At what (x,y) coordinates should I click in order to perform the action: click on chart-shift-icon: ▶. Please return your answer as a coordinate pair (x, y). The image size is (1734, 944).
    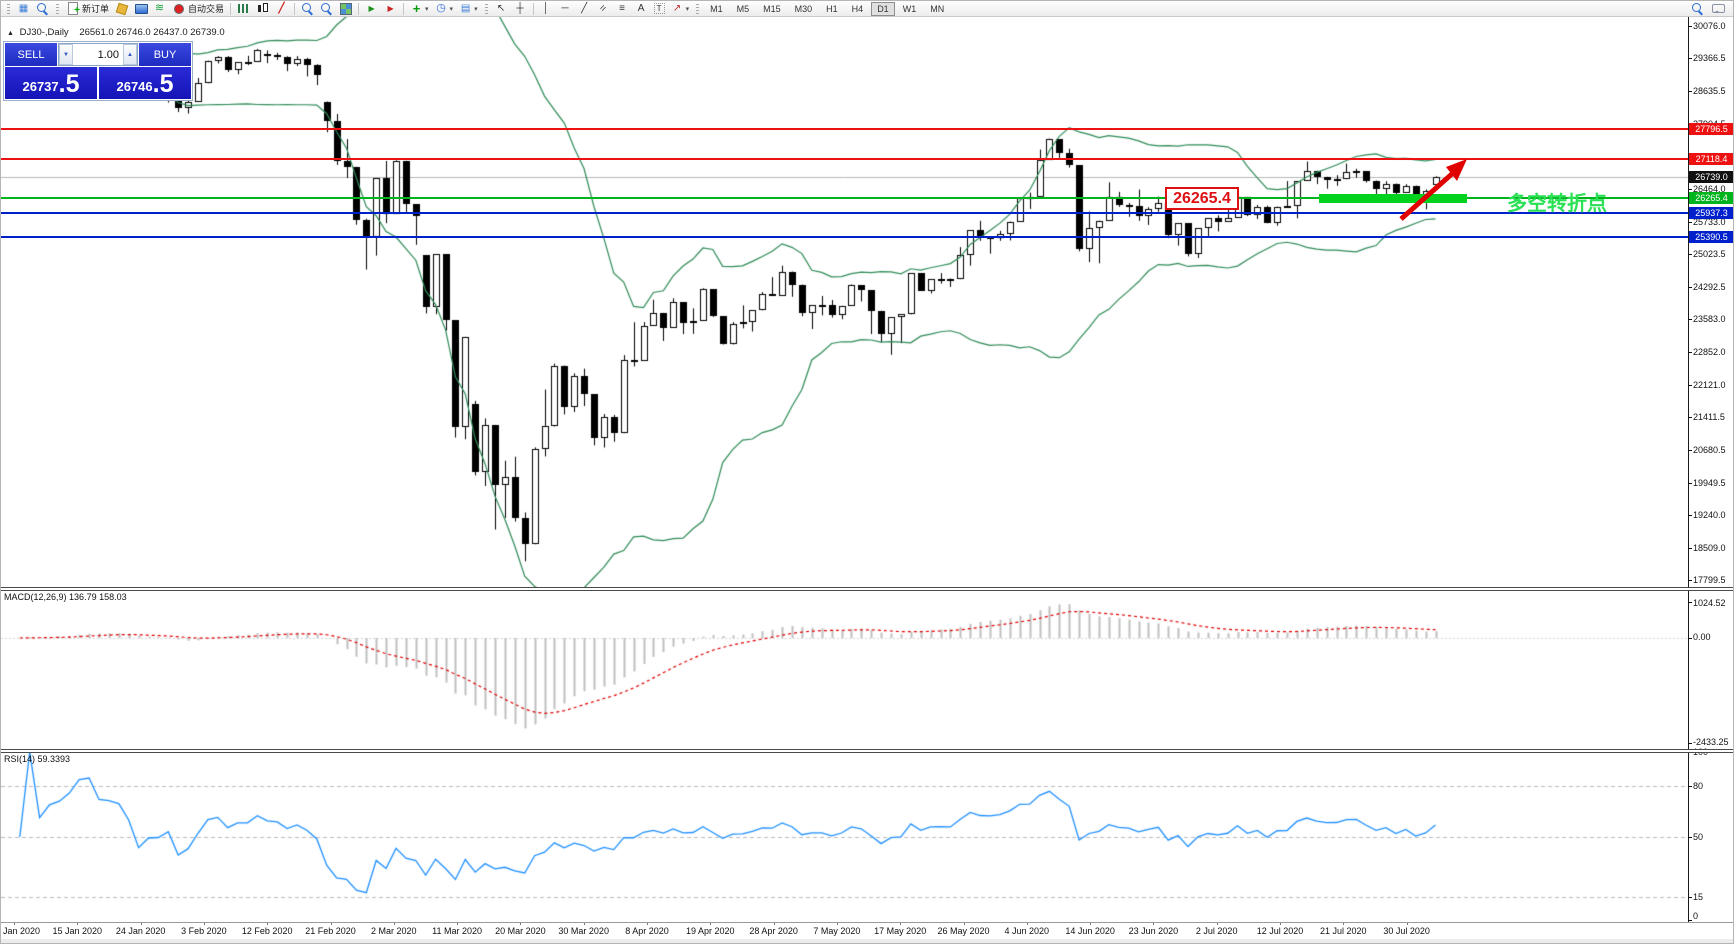
    Looking at the image, I should click on (371, 9).